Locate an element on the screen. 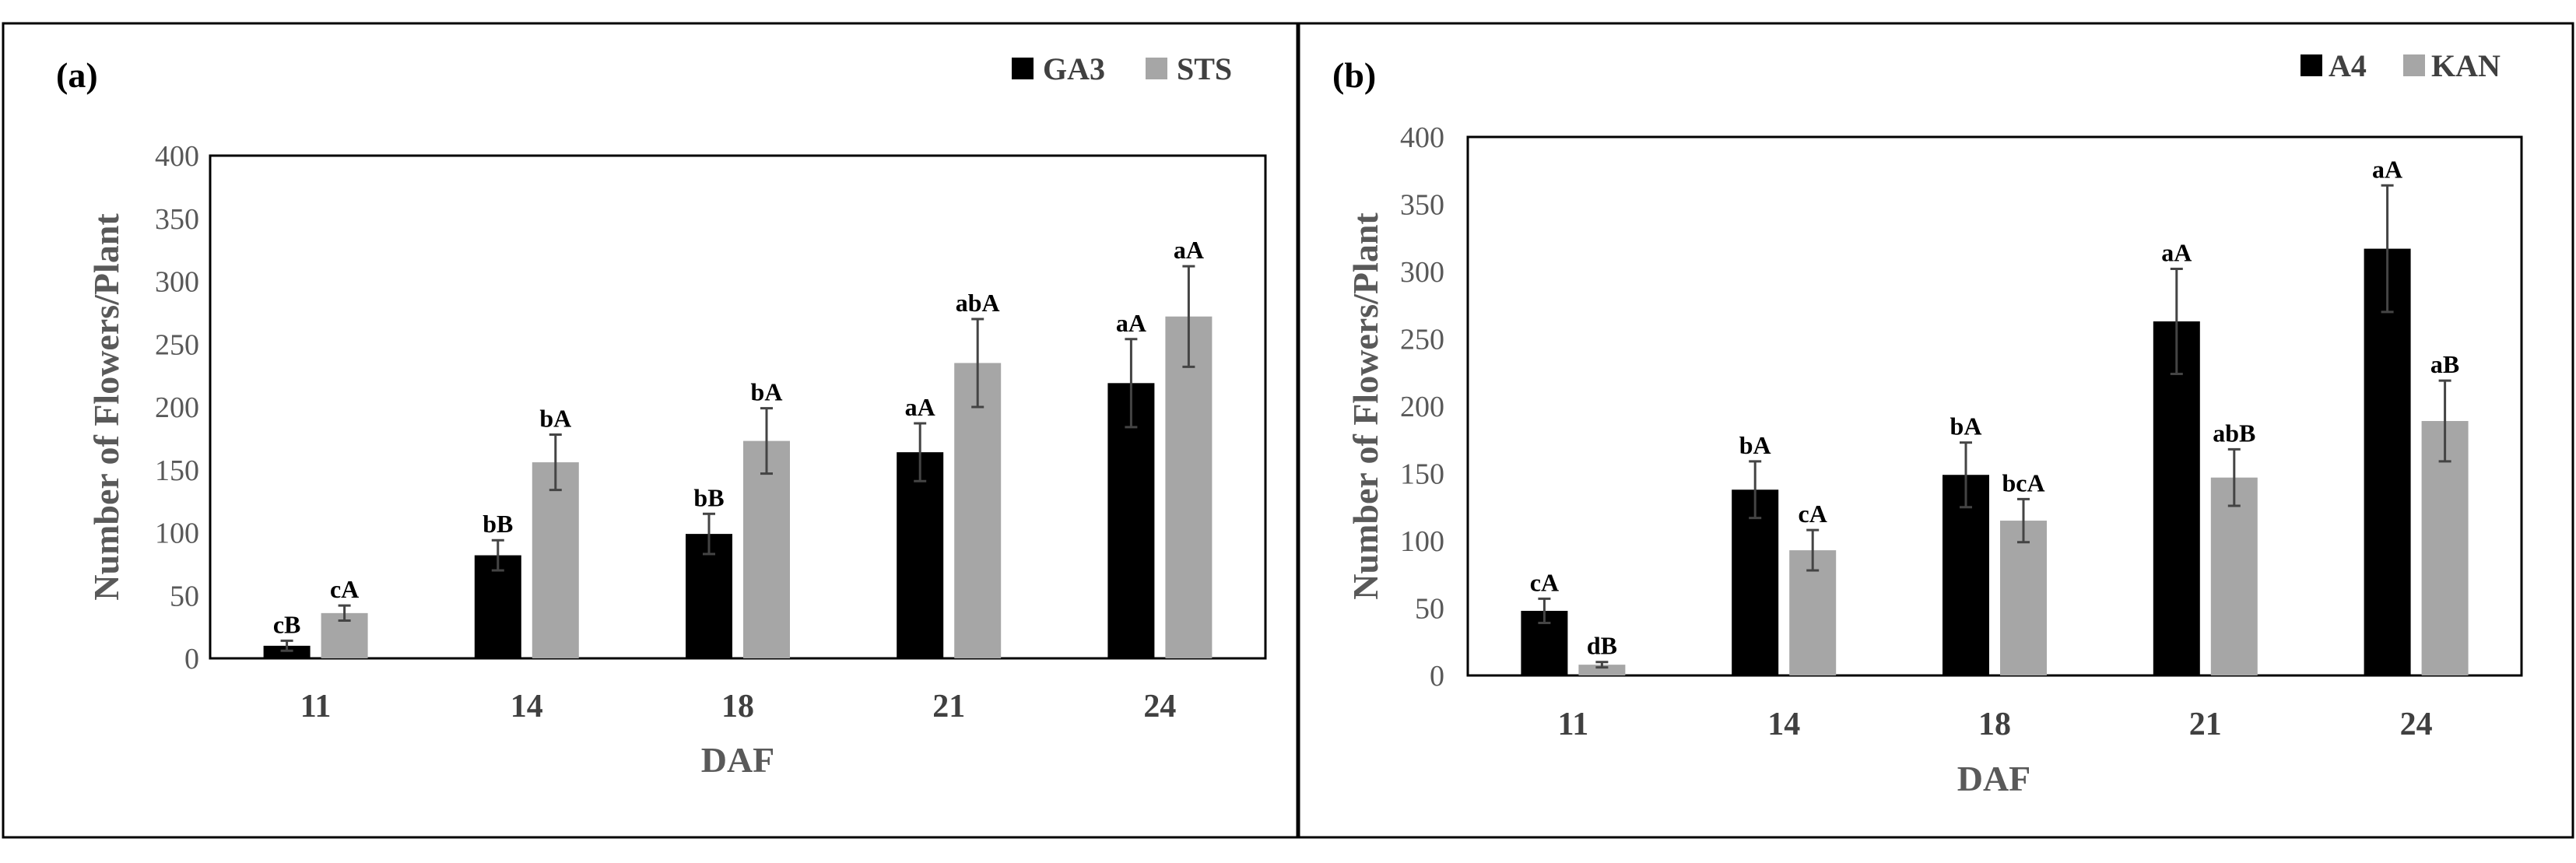 This screenshot has width=2576, height=863. panel-b-y-tick-label: 100 is located at coordinates (1422, 541).